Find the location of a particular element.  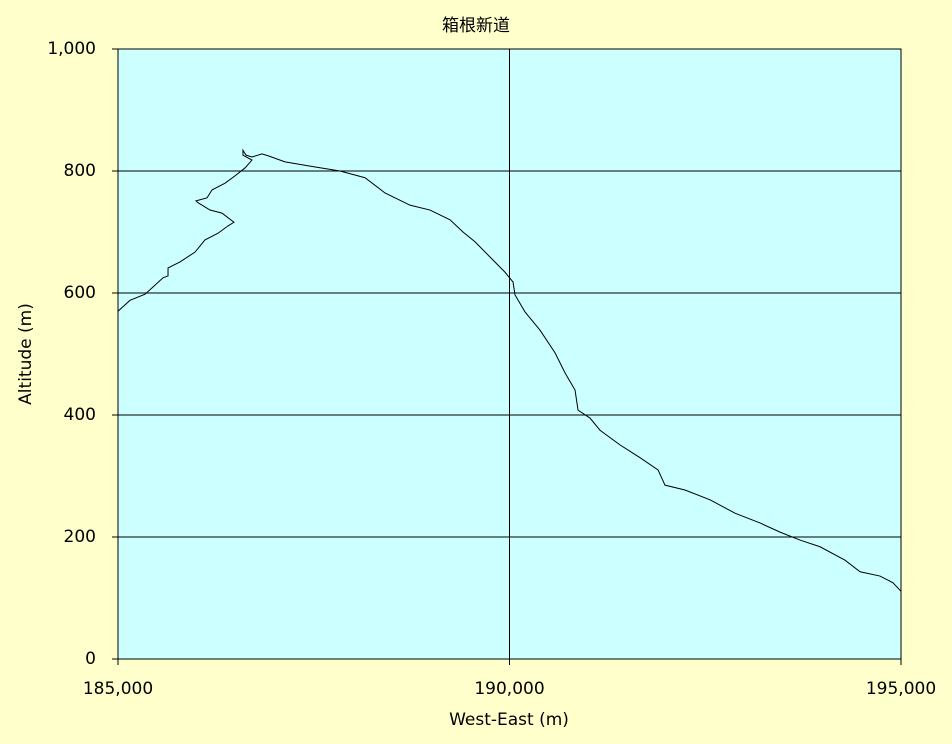

y-tick-label: 400 is located at coordinates (80, 415).